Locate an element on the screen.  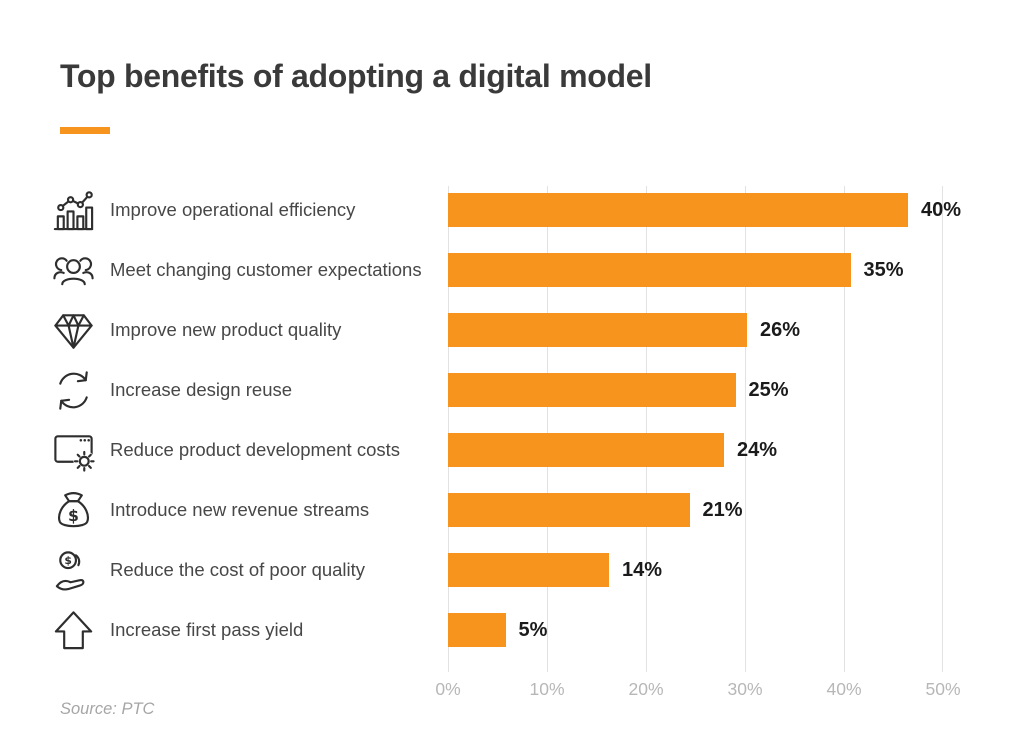
bar-value-label: 40% is located at coordinates (941, 209).